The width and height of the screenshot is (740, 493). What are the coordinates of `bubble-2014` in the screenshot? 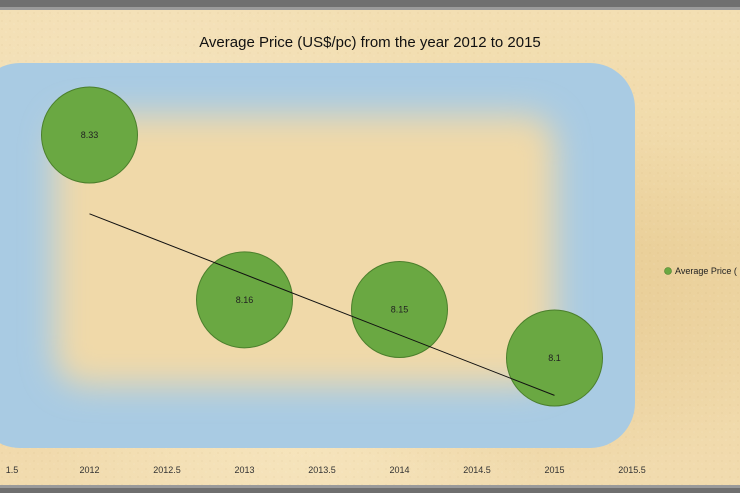 It's located at (399, 310).